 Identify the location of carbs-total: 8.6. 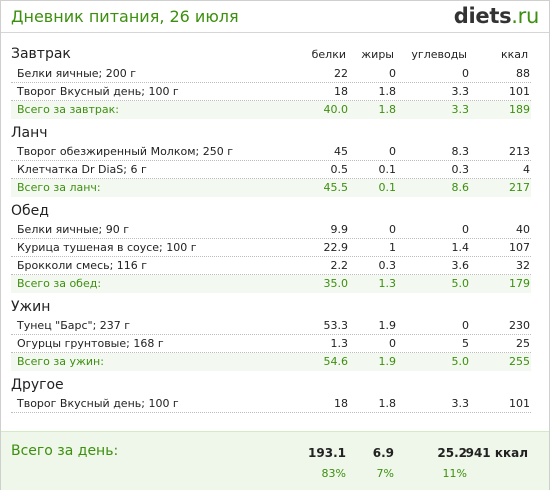
(460, 187).